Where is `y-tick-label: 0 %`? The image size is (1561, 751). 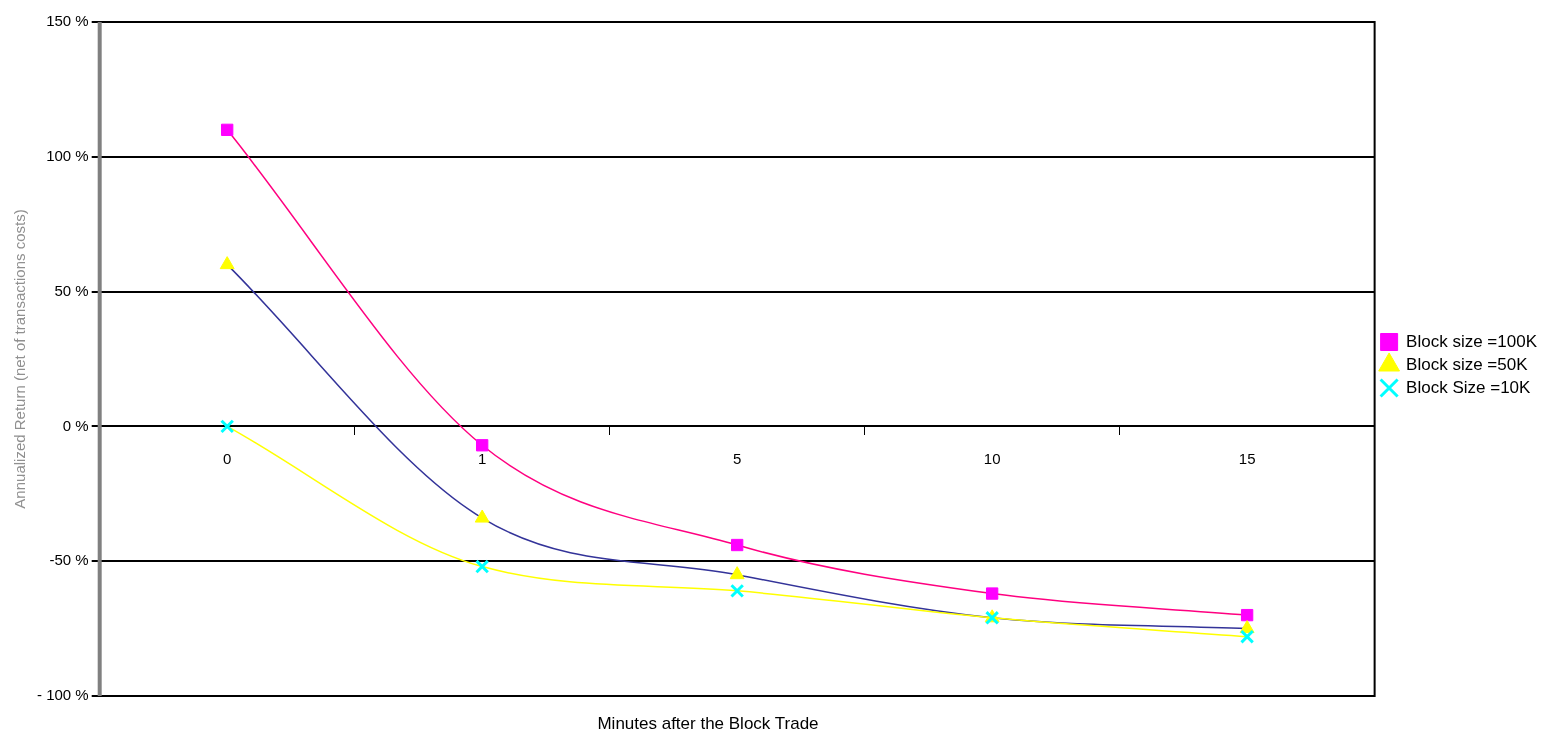 y-tick-label: 0 % is located at coordinates (75, 425).